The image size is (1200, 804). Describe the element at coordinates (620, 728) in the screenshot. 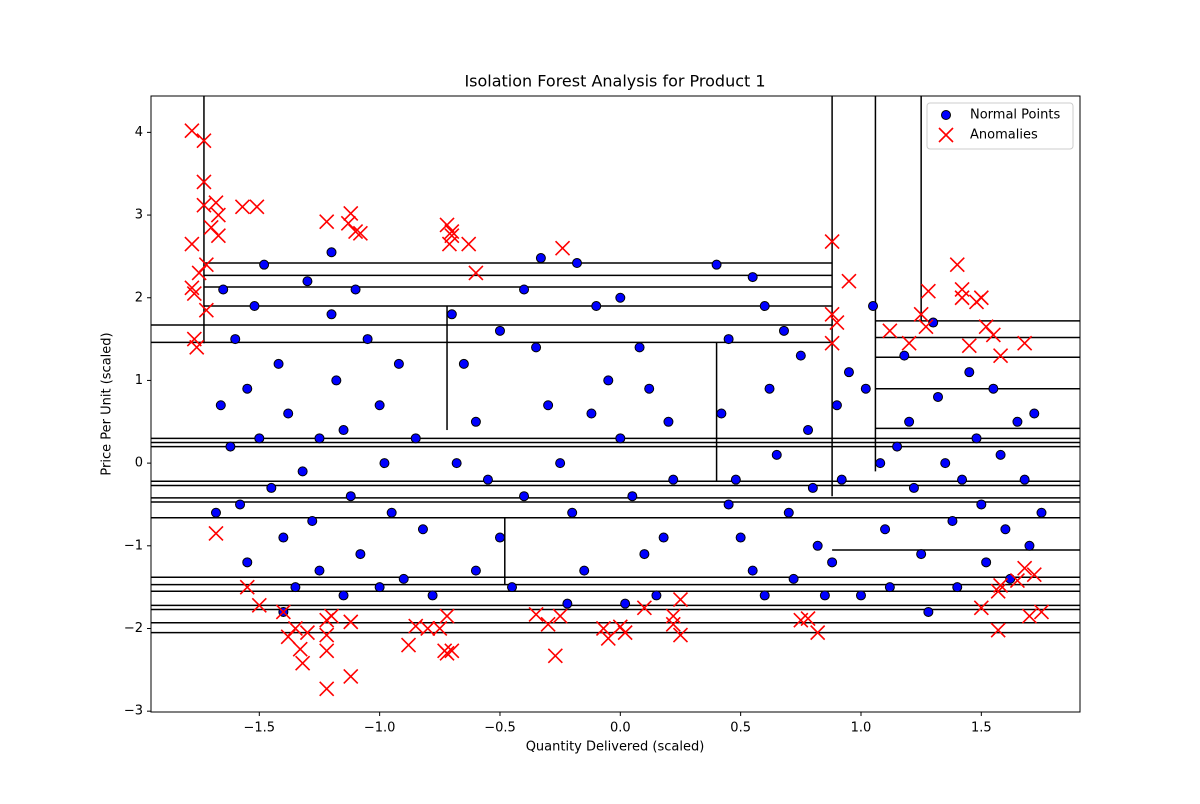

I see `x-tick-label: 0.0` at that location.